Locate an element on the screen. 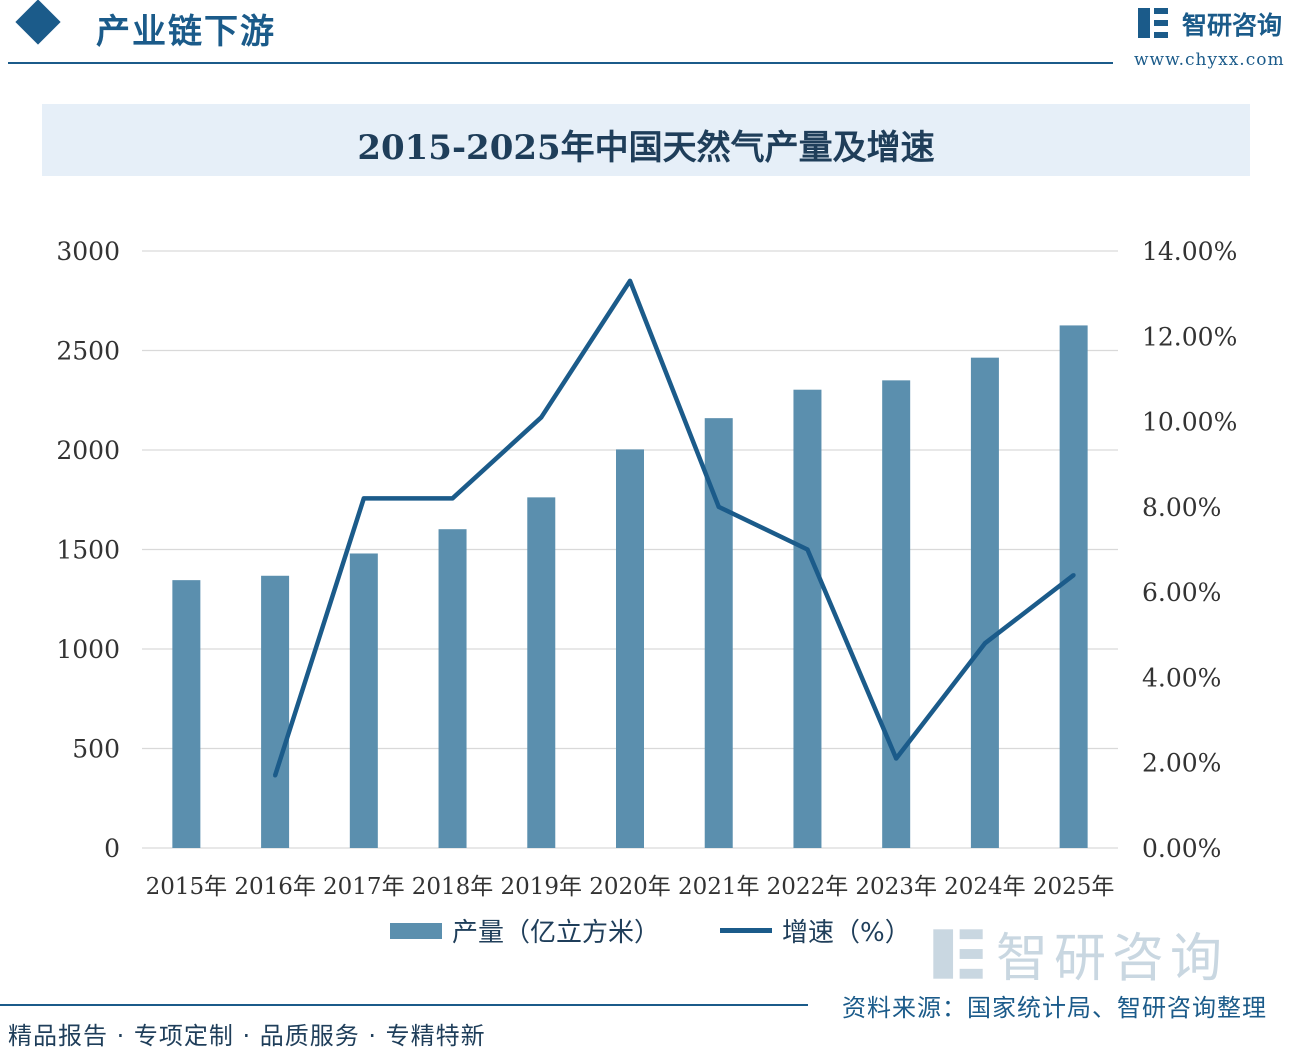 This screenshot has width=1296, height=1051. x-tick-label: 2025年 is located at coordinates (1074, 887).